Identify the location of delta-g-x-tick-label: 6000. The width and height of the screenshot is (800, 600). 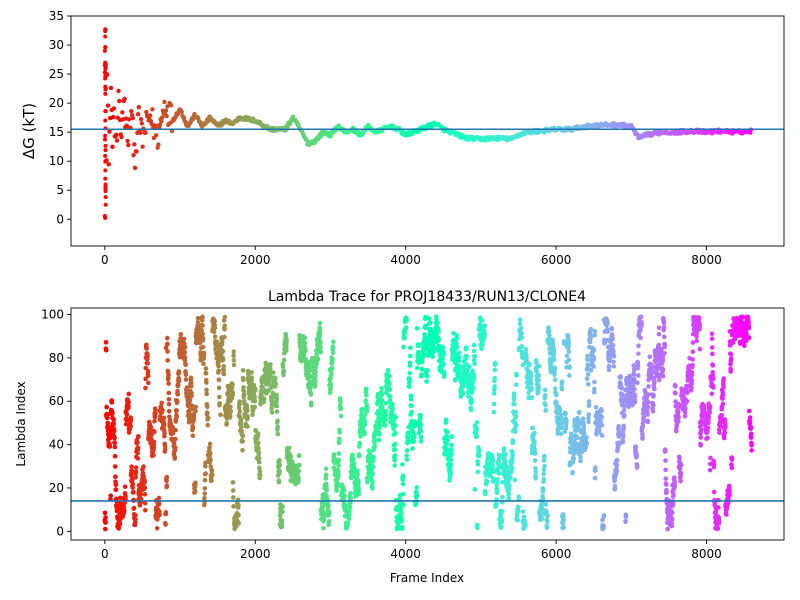
(556, 260).